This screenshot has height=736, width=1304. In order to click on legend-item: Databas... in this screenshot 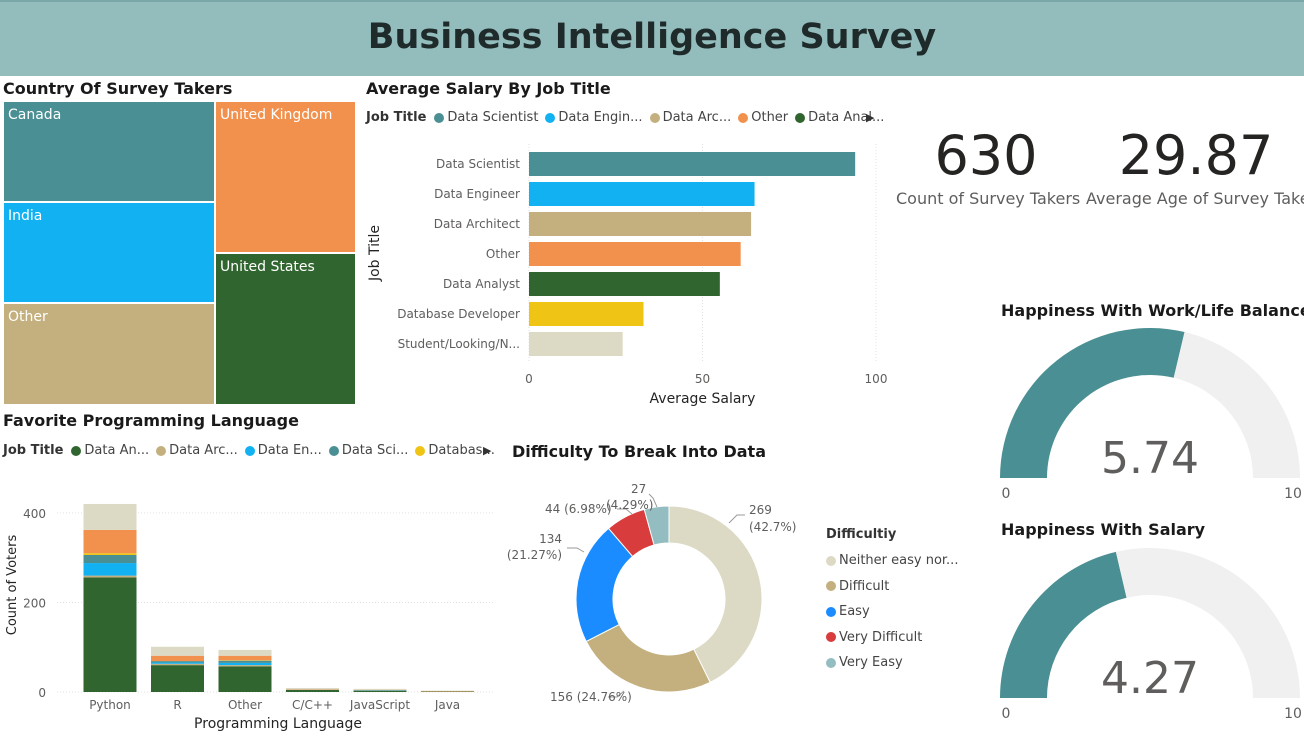, I will do `click(455, 450)`.